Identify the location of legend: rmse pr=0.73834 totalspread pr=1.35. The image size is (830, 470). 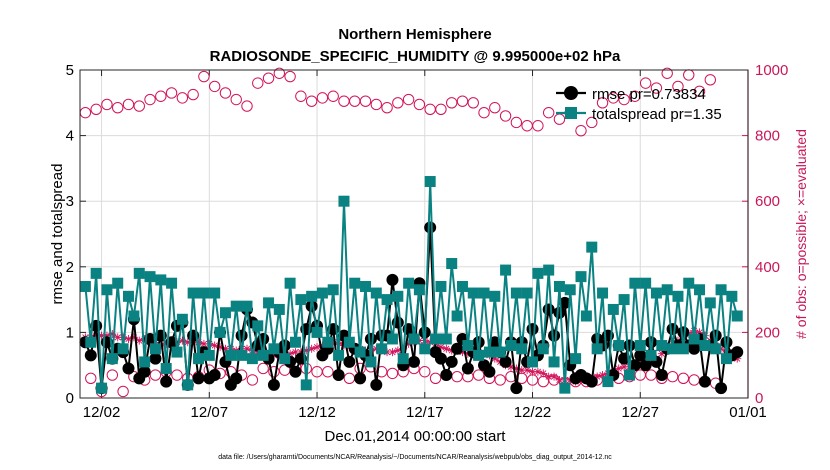
(639, 104).